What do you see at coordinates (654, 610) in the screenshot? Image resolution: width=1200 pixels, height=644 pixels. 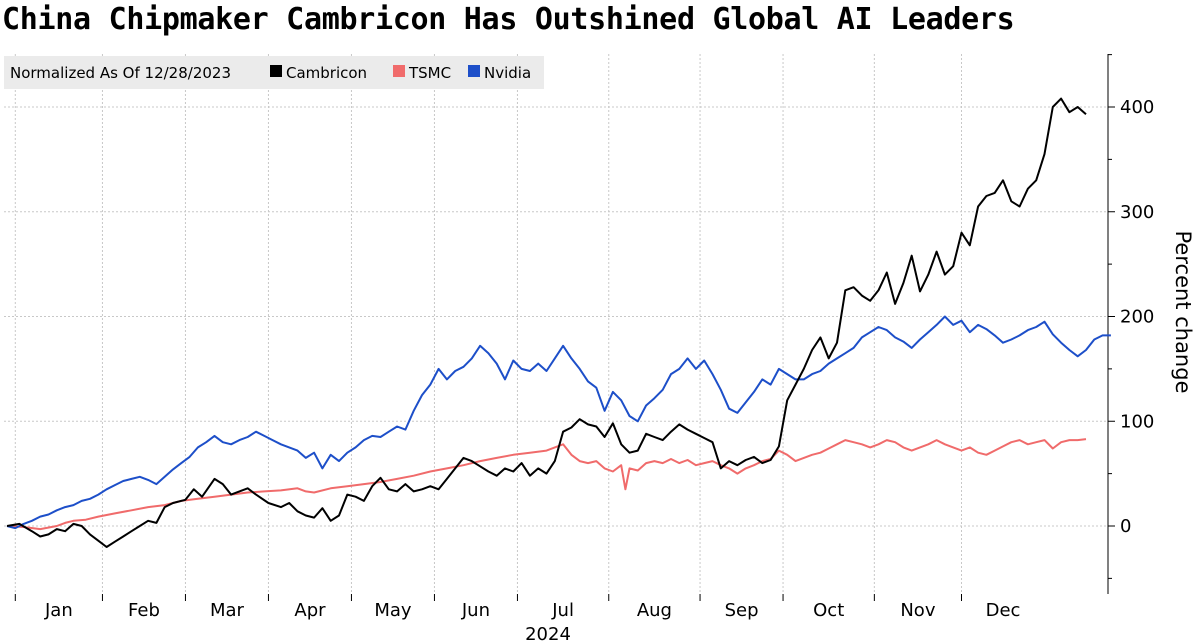 I see `x-tick-label: Aug` at bounding box center [654, 610].